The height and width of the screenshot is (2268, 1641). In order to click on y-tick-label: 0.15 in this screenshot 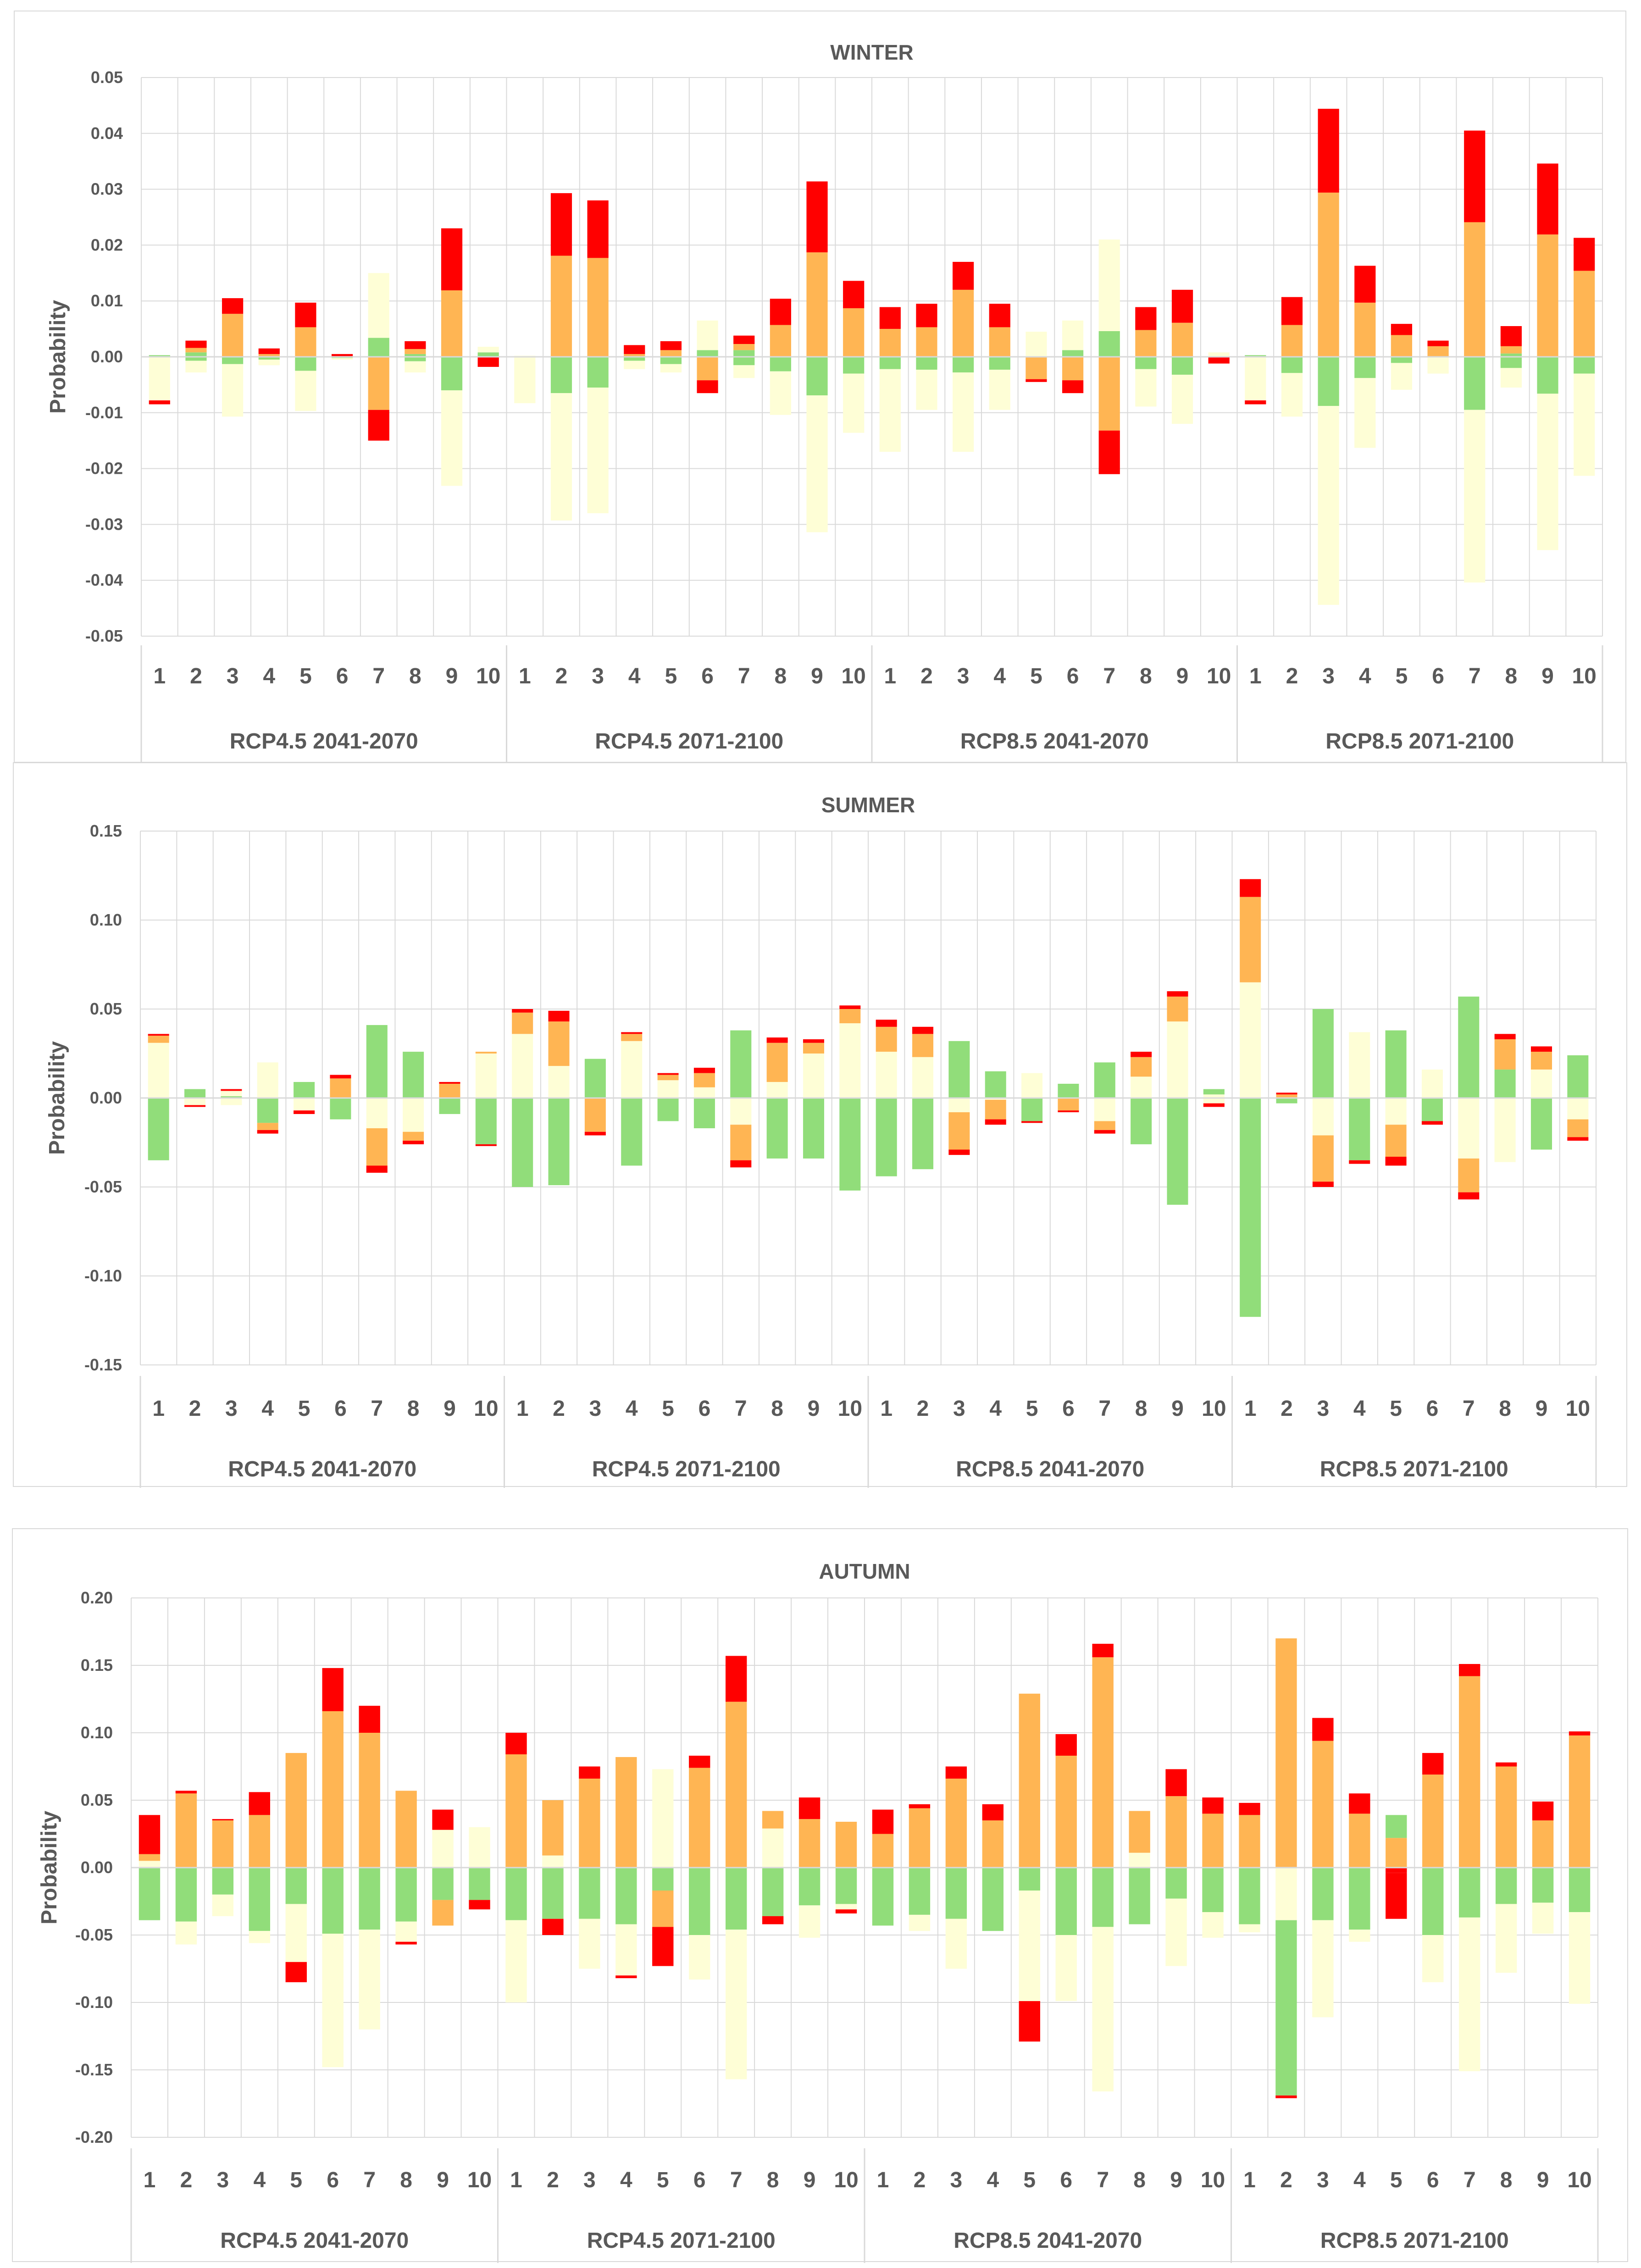, I will do `click(97, 1666)`.